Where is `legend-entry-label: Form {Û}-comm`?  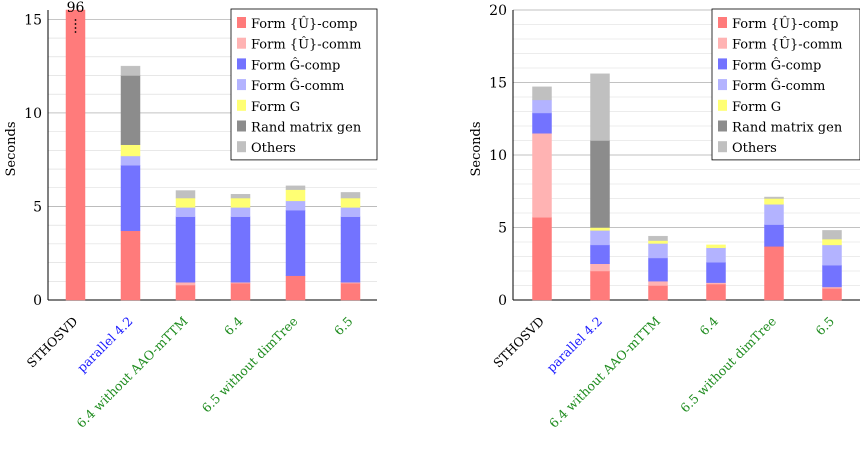 legend-entry-label: Form {Û}-comm is located at coordinates (306, 44).